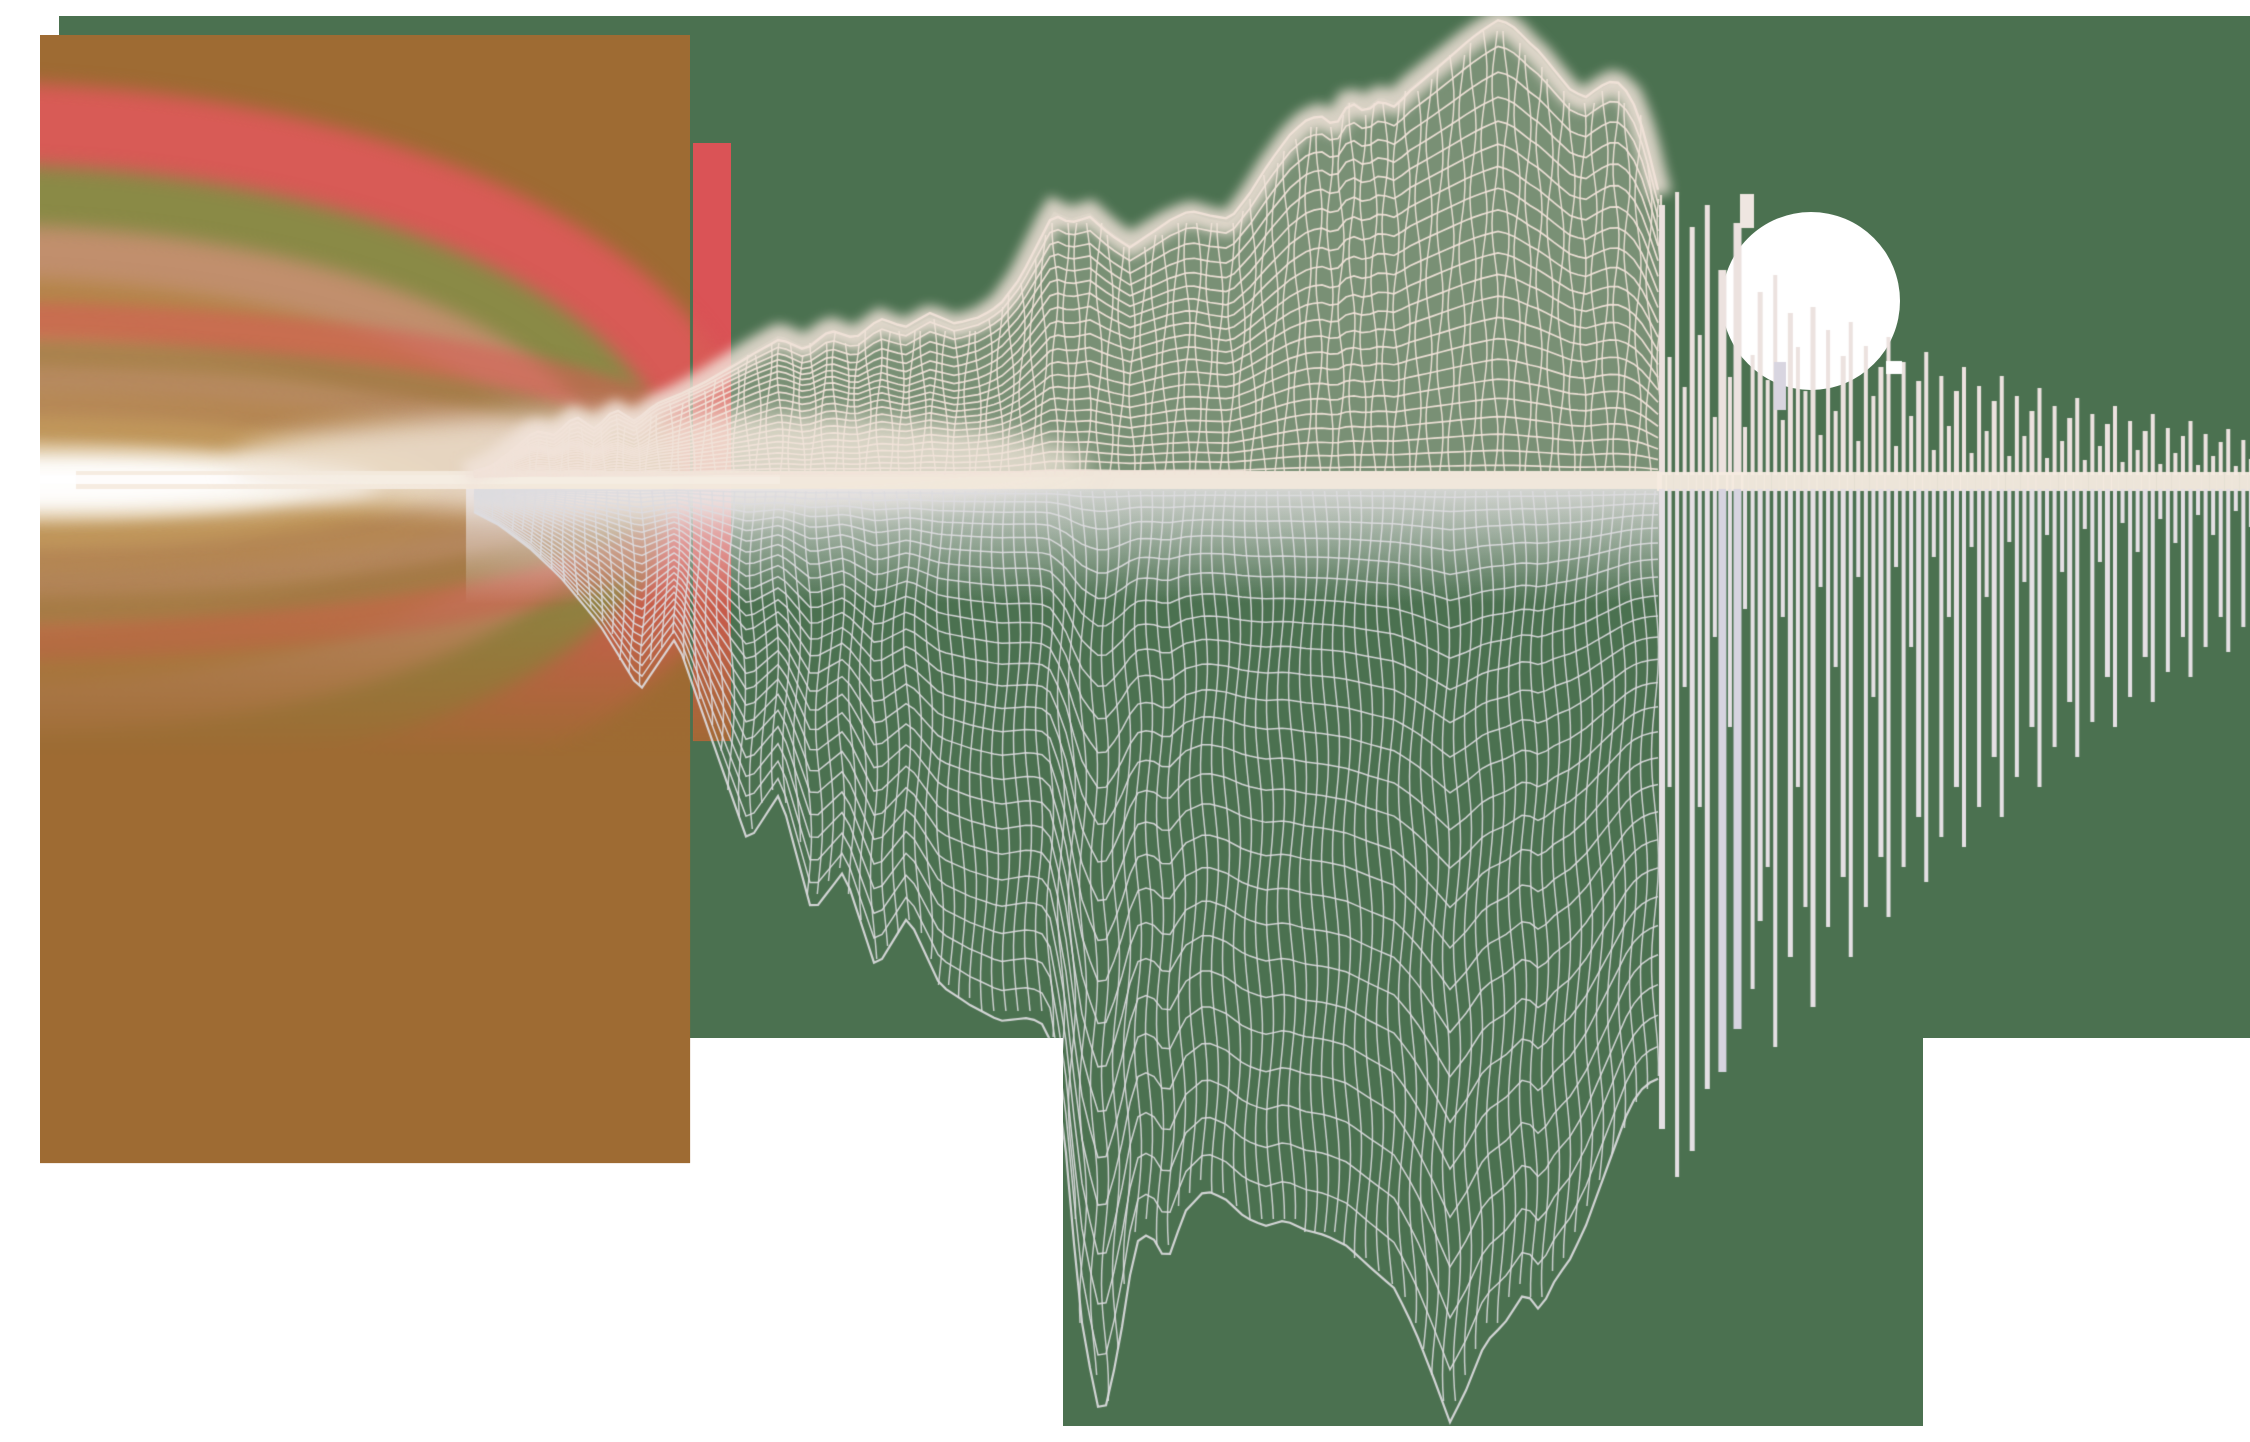 The height and width of the screenshot is (1442, 2250). Describe the element at coordinates (49, 25) in the screenshot. I see `white-corner-notch` at that location.